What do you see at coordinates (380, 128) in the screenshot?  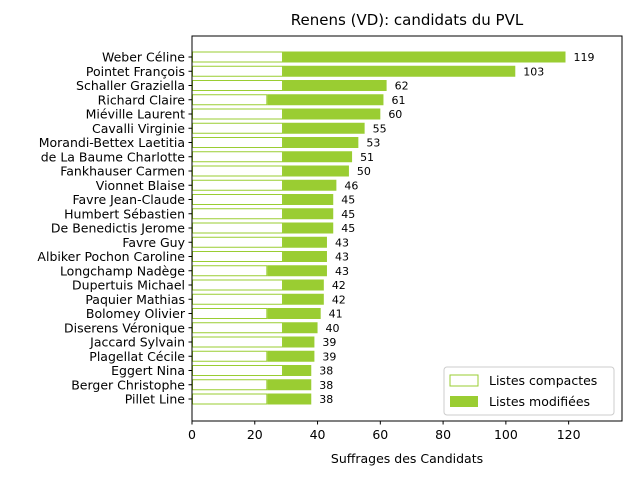 I see `value-label: 55` at bounding box center [380, 128].